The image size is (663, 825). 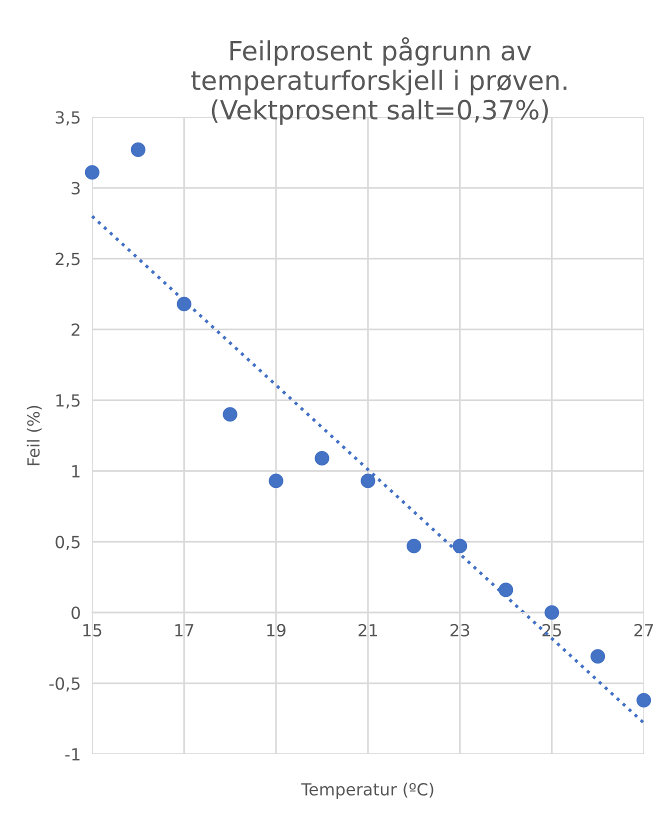 I want to click on y-tick-label: 2, so click(x=76, y=329).